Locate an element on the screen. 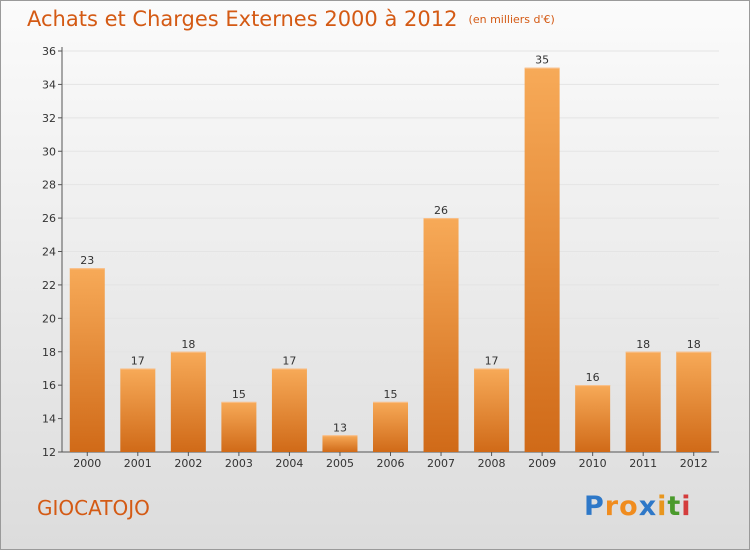 The image size is (750, 550). proxiti-logo: Proxiti is located at coordinates (638, 506).